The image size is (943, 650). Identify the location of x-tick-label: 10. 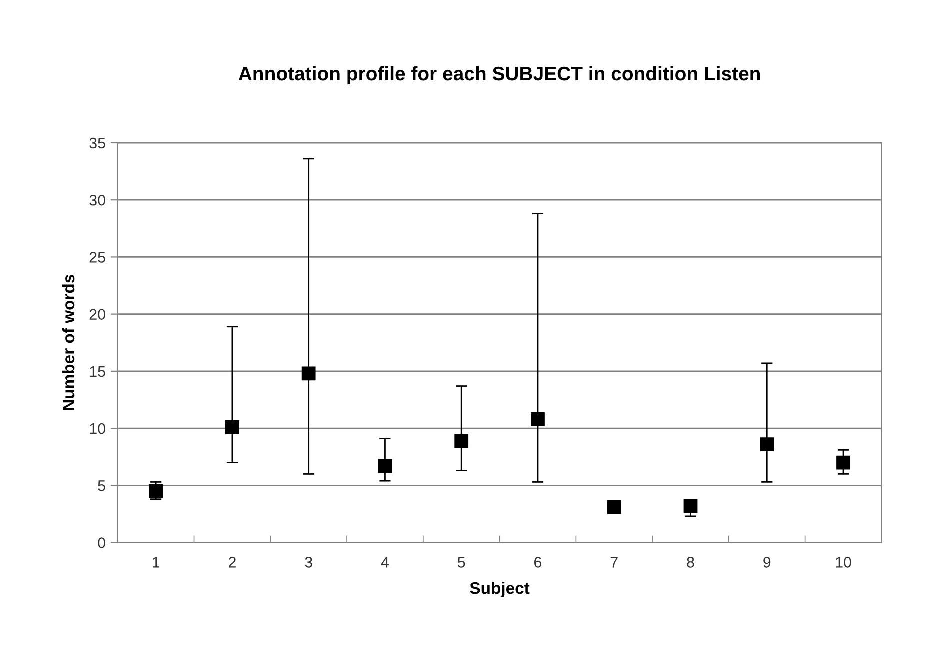
(844, 562).